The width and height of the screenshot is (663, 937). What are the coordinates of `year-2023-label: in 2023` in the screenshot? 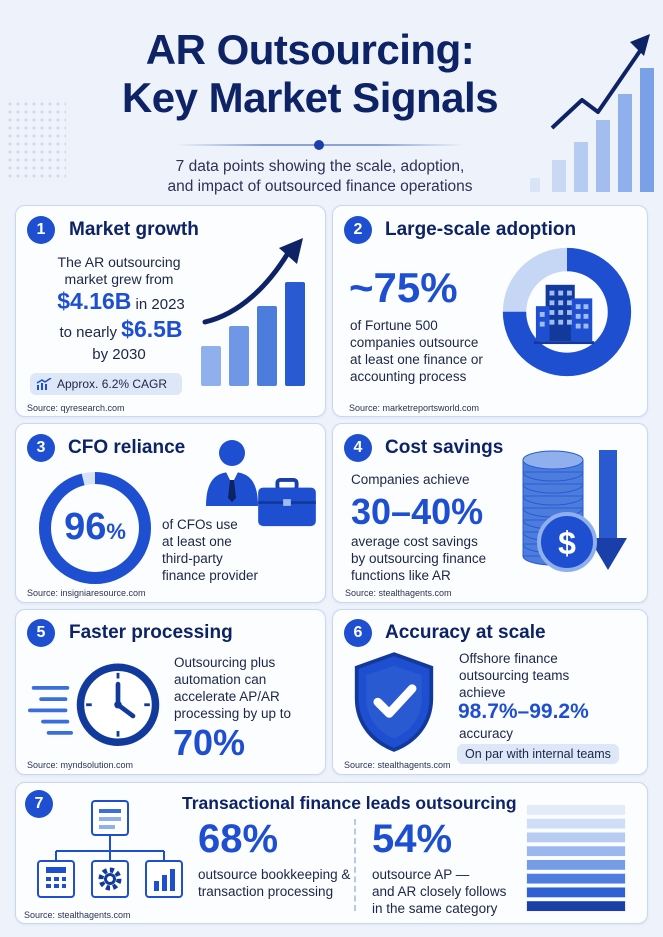 It's located at (158, 304).